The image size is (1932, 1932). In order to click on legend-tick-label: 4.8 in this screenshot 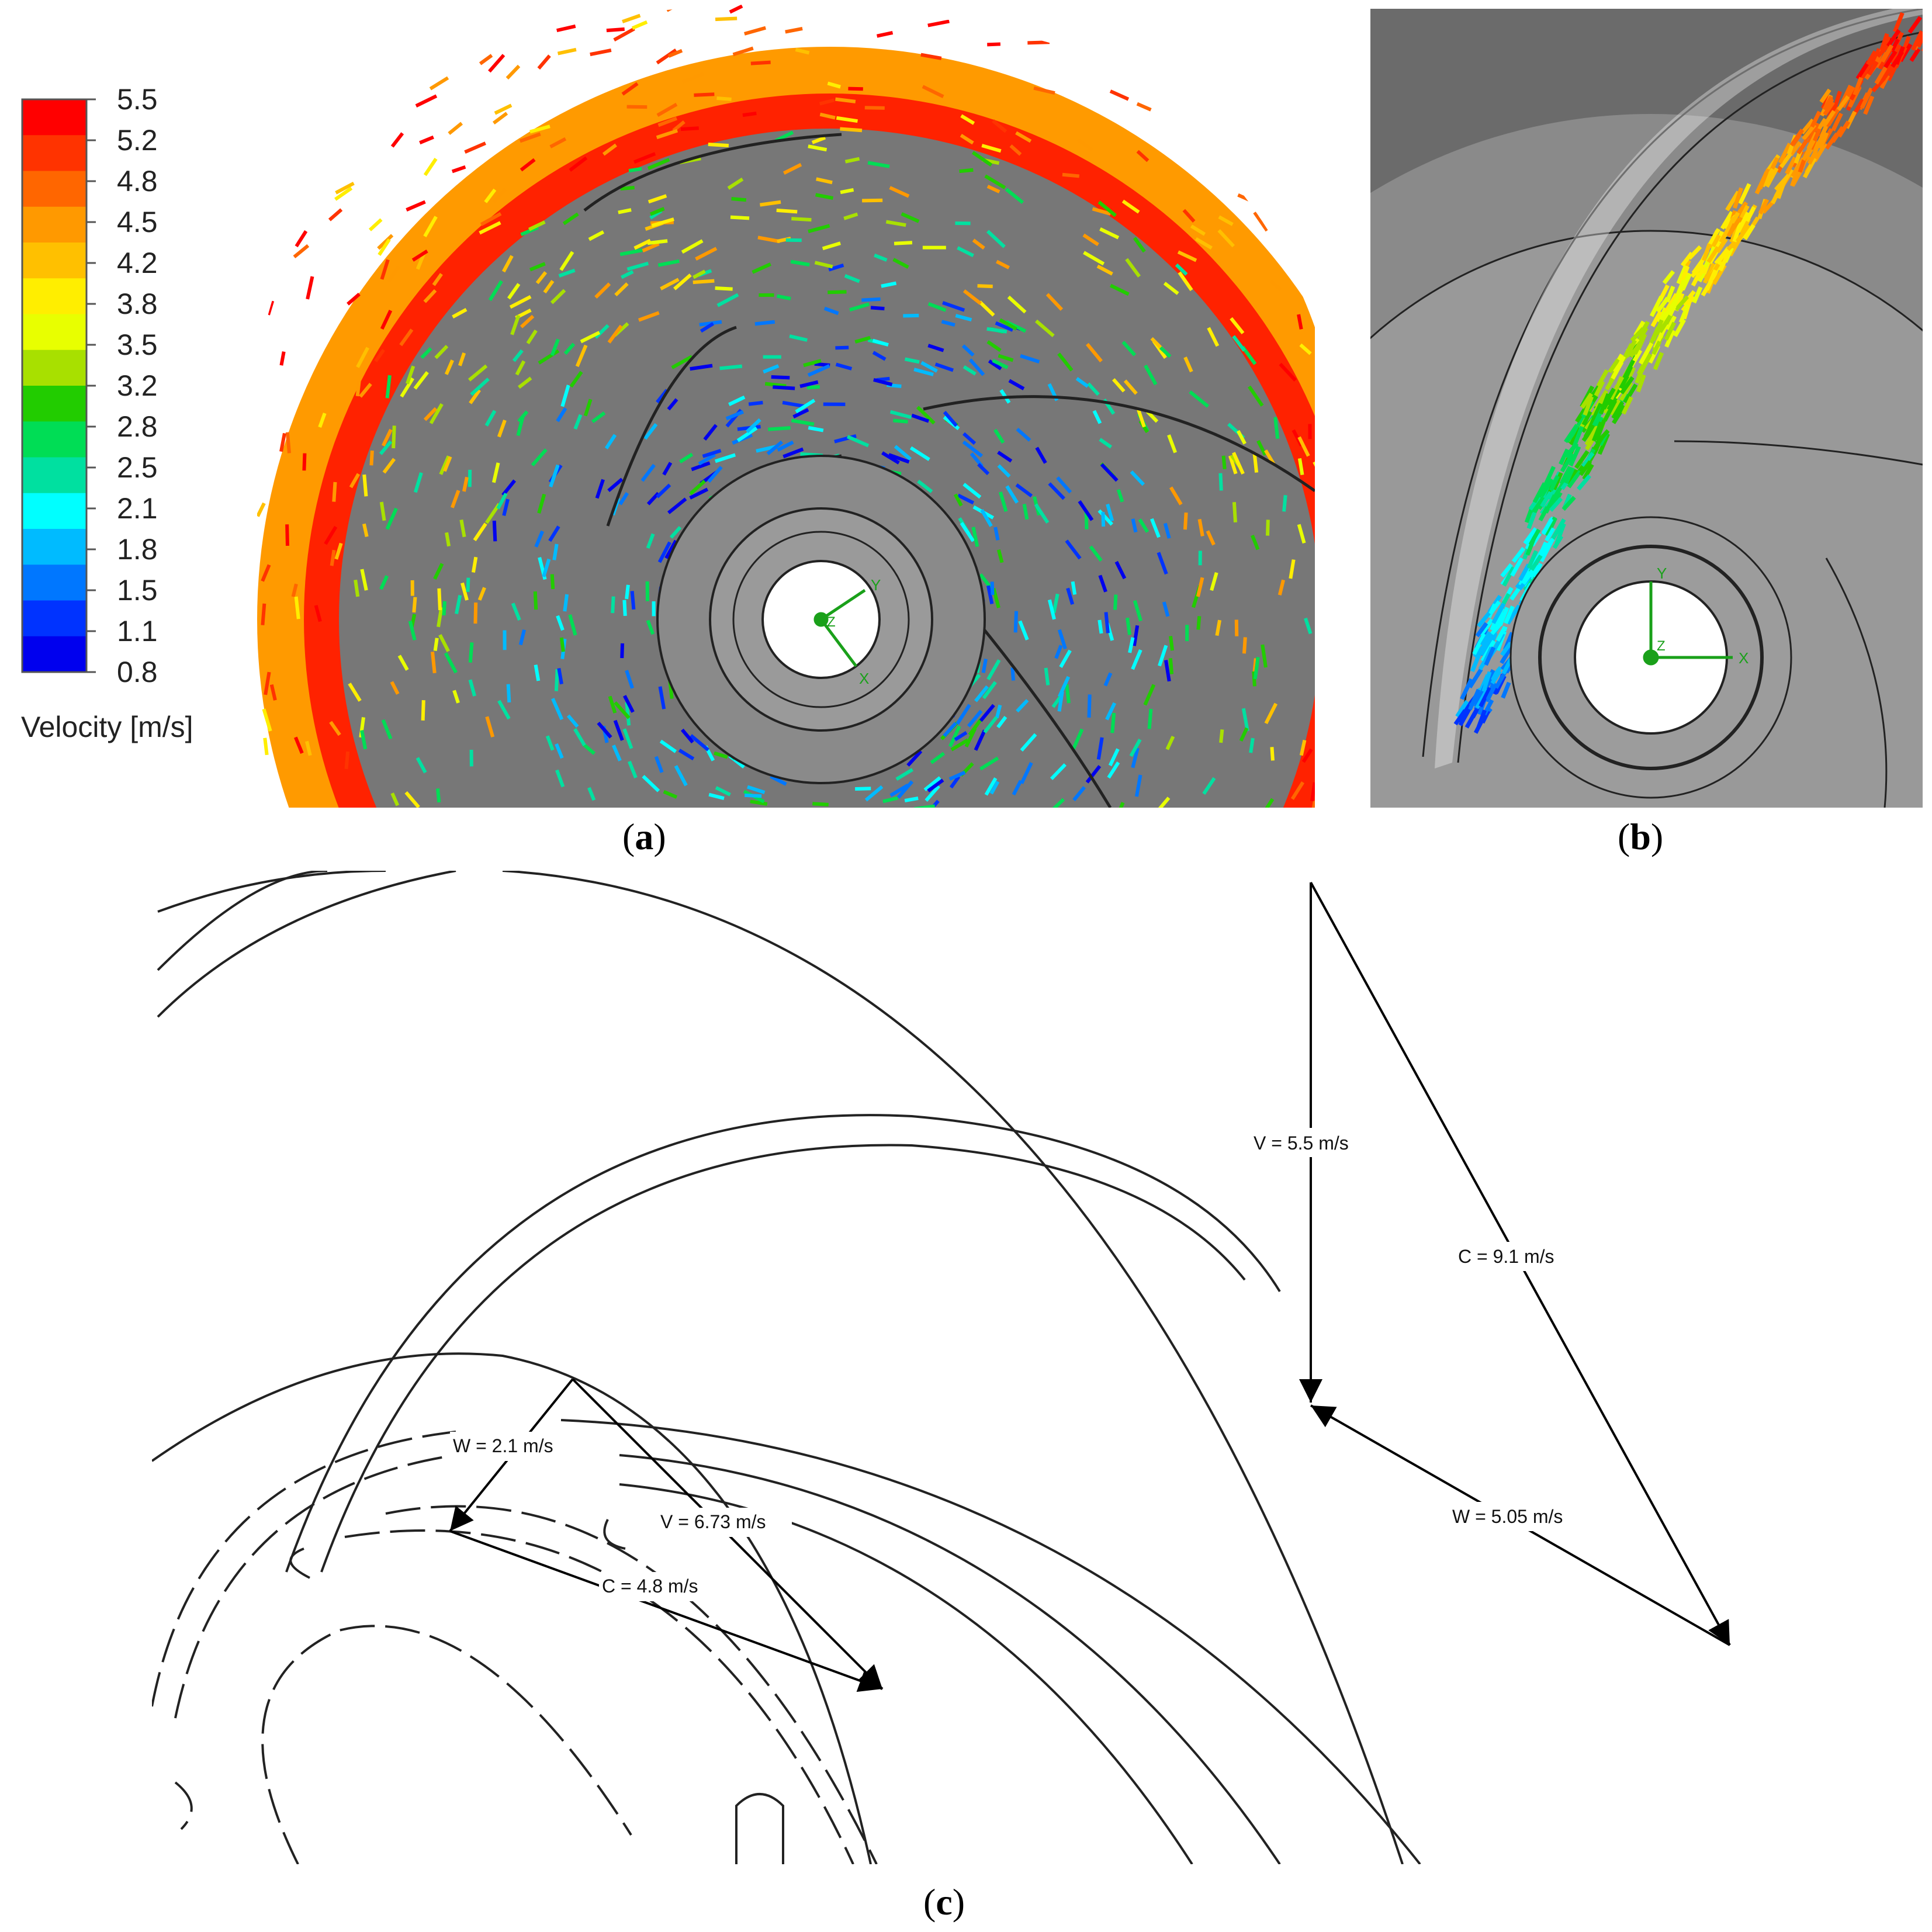, I will do `click(137, 181)`.